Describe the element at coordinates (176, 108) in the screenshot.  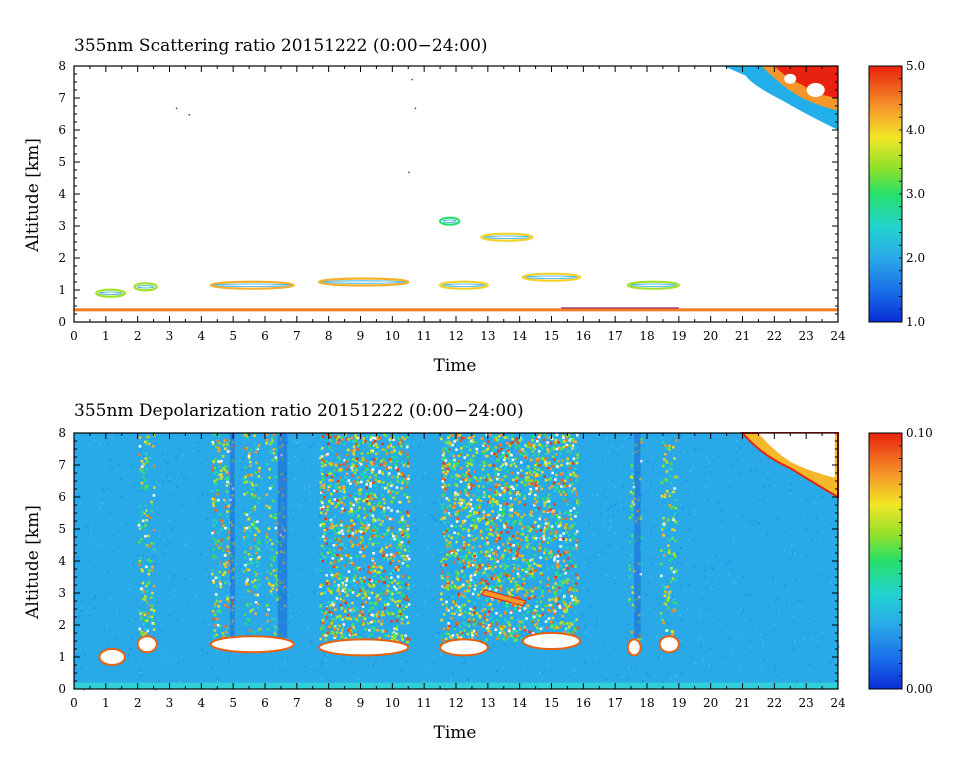
I see `speck` at that location.